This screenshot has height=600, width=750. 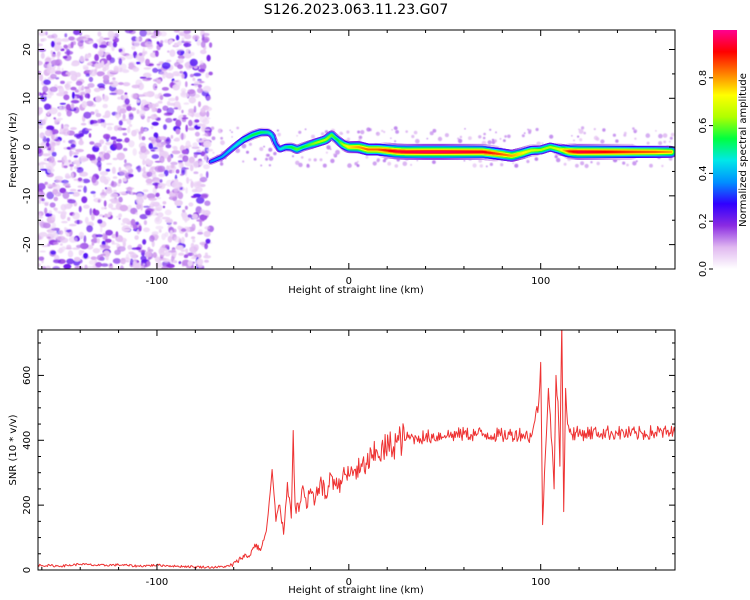 What do you see at coordinates (356, 590) in the screenshot?
I see `snr-xlabel: Height of straight line (km)` at bounding box center [356, 590].